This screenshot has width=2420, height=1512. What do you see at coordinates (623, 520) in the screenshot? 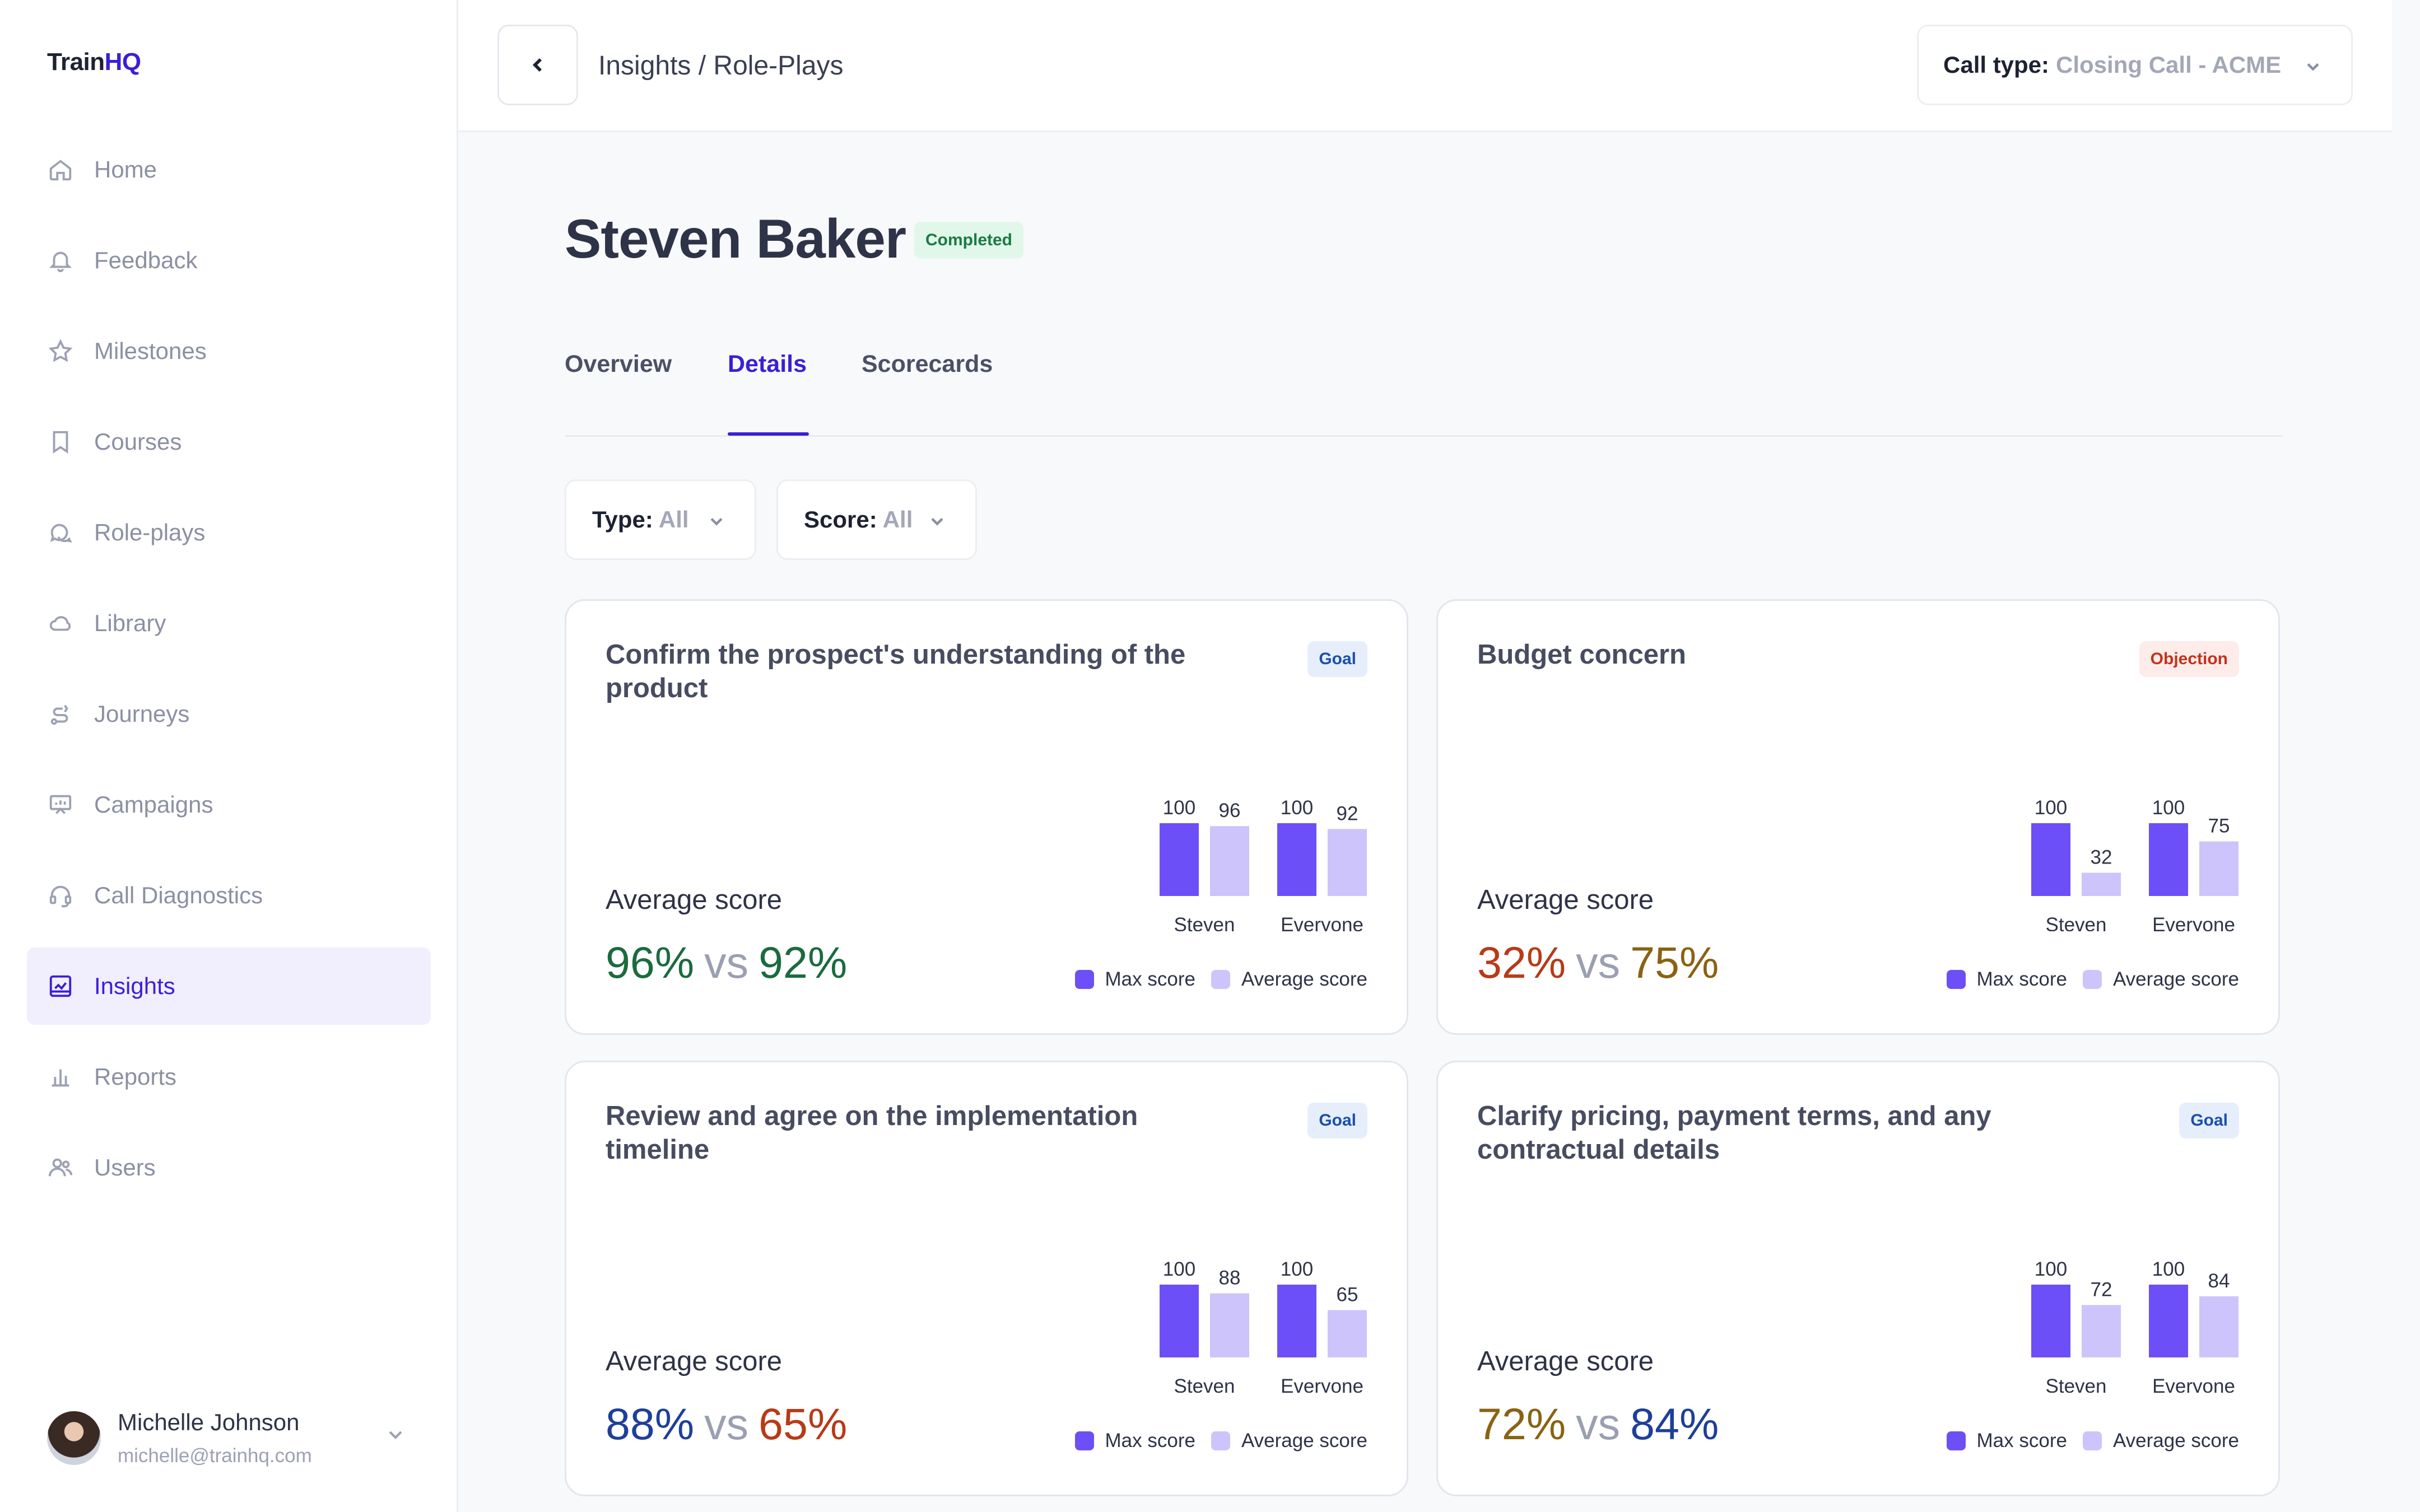
I see `type-filter-label: Type:` at bounding box center [623, 520].